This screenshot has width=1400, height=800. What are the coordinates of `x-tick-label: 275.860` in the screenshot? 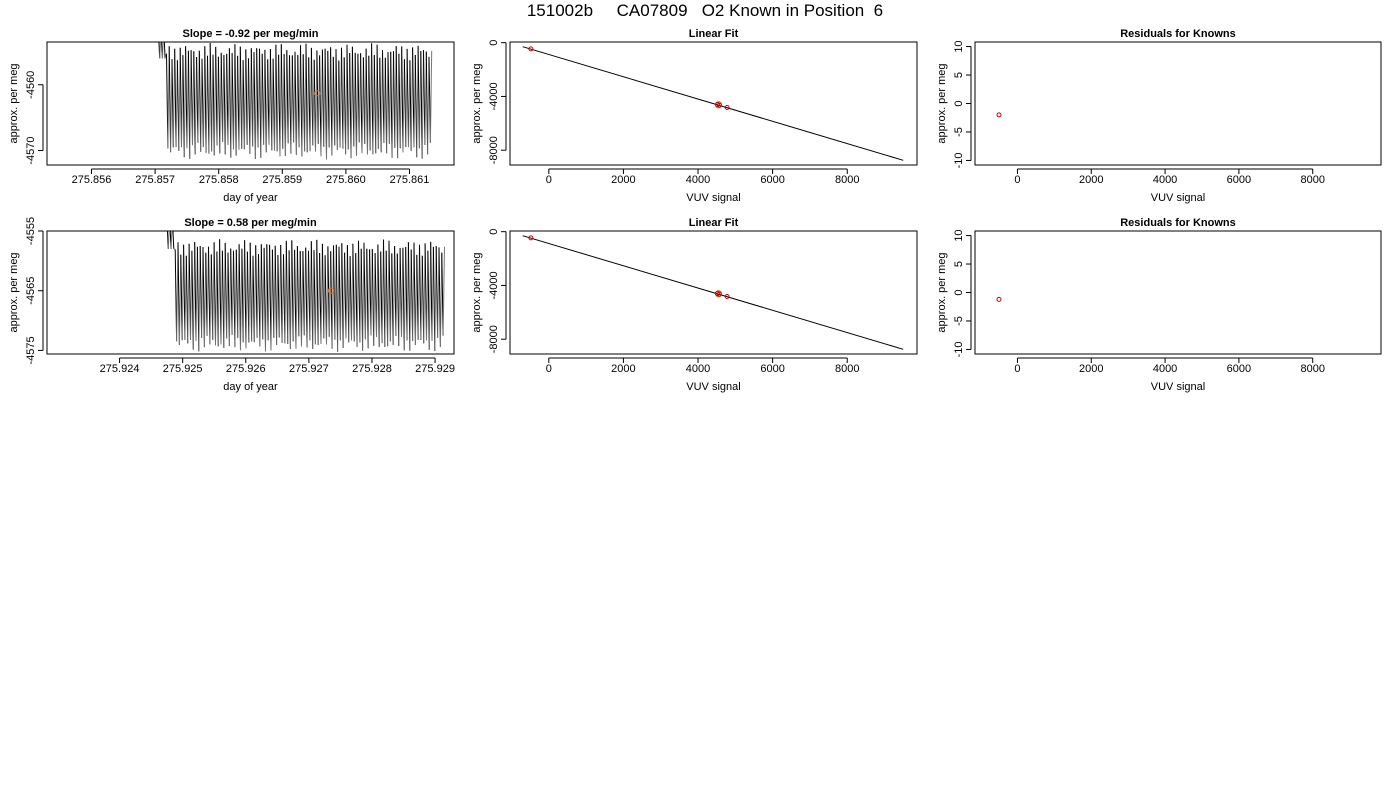 It's located at (346, 180).